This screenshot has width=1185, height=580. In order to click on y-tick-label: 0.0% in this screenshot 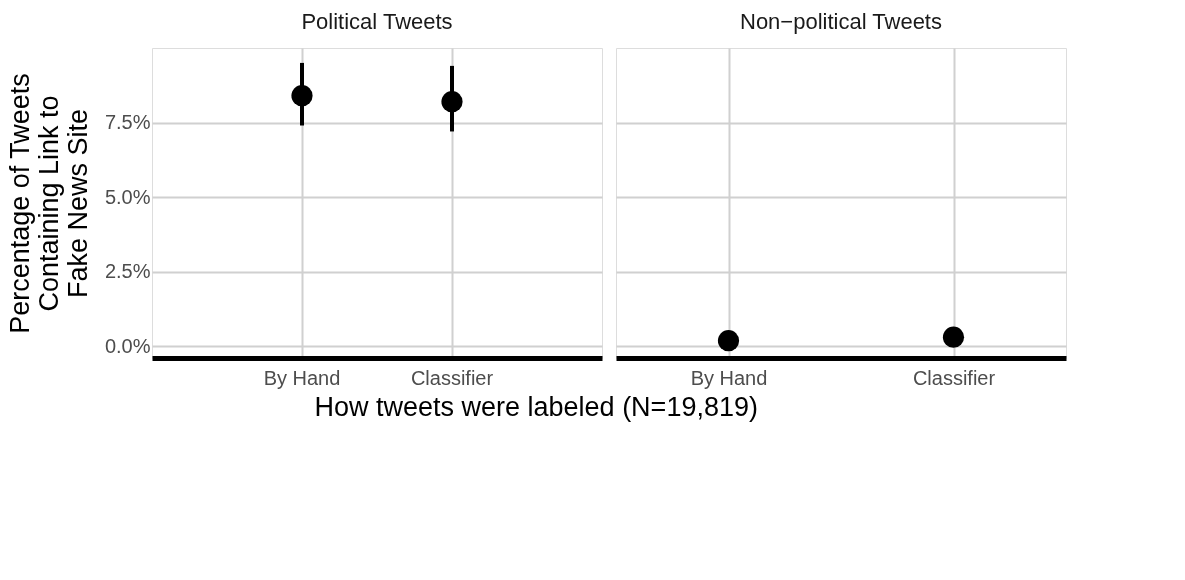, I will do `click(127, 345)`.